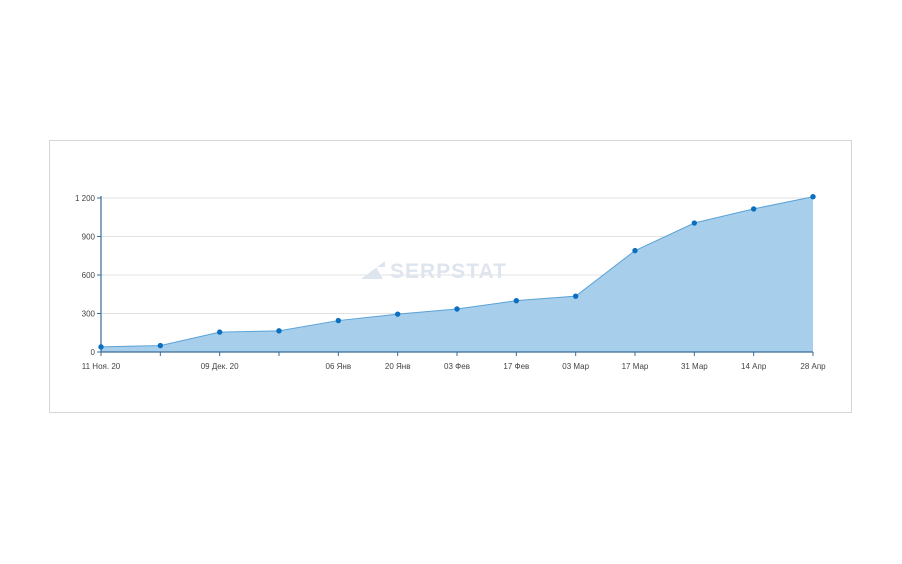  Describe the element at coordinates (516, 366) in the screenshot. I see `x-tick-label: 17 Фев` at that location.